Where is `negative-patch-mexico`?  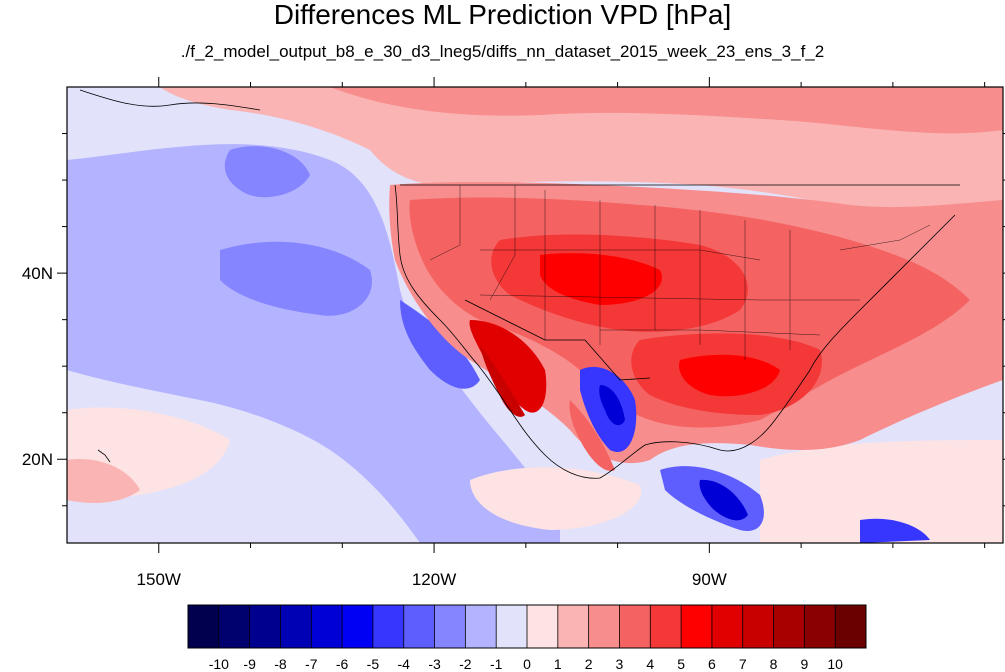
negative-patch-mexico is located at coordinates (612, 405).